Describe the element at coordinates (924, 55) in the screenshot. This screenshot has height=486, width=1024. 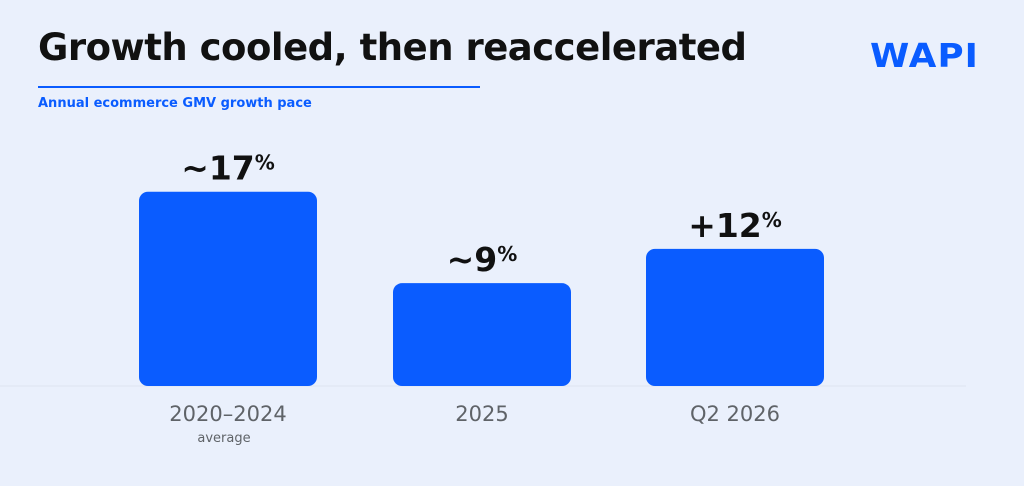
I see `brand-logo: WAPI` at that location.